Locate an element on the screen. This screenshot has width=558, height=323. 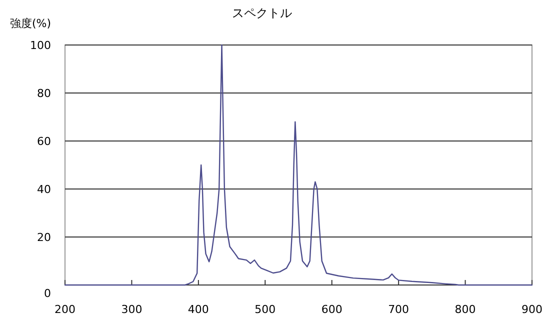
y-tick-label: 20 is located at coordinates (44, 237).